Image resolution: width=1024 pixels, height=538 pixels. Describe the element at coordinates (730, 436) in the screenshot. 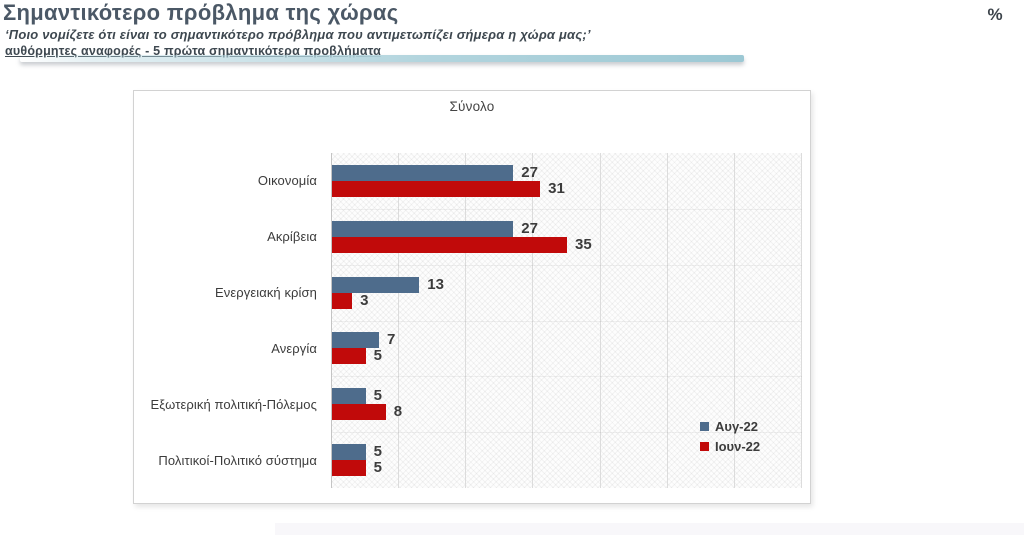

I see `legend: Αυγ-22 Ιουν-22` at that location.